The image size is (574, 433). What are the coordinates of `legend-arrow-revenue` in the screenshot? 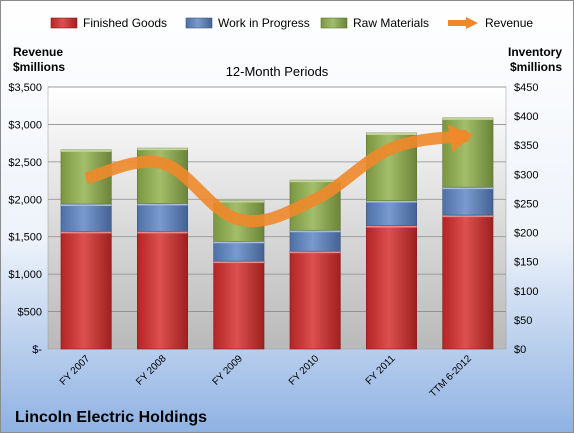 It's located at (472, 23).